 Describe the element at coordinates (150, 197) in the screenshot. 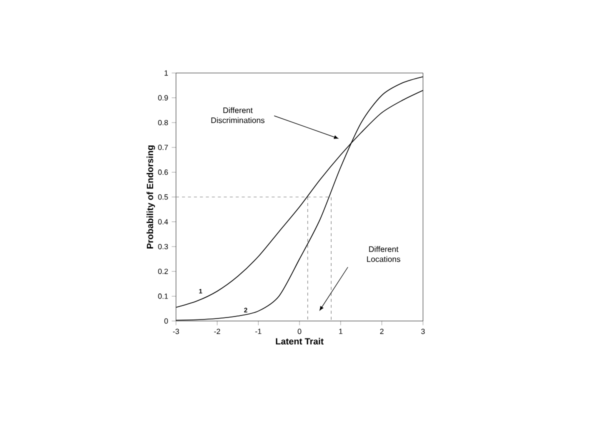

I see `y-axis-title: Probability of Endorsing` at that location.